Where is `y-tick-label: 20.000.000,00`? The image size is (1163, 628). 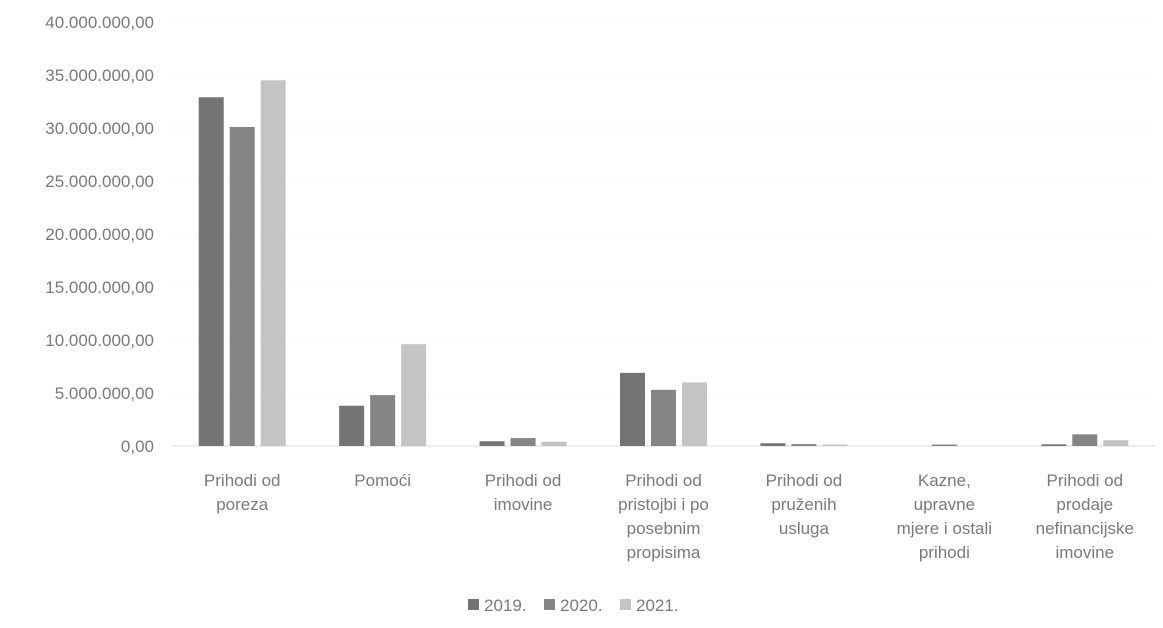
y-tick-label: 20.000.000,00 is located at coordinates (99, 234).